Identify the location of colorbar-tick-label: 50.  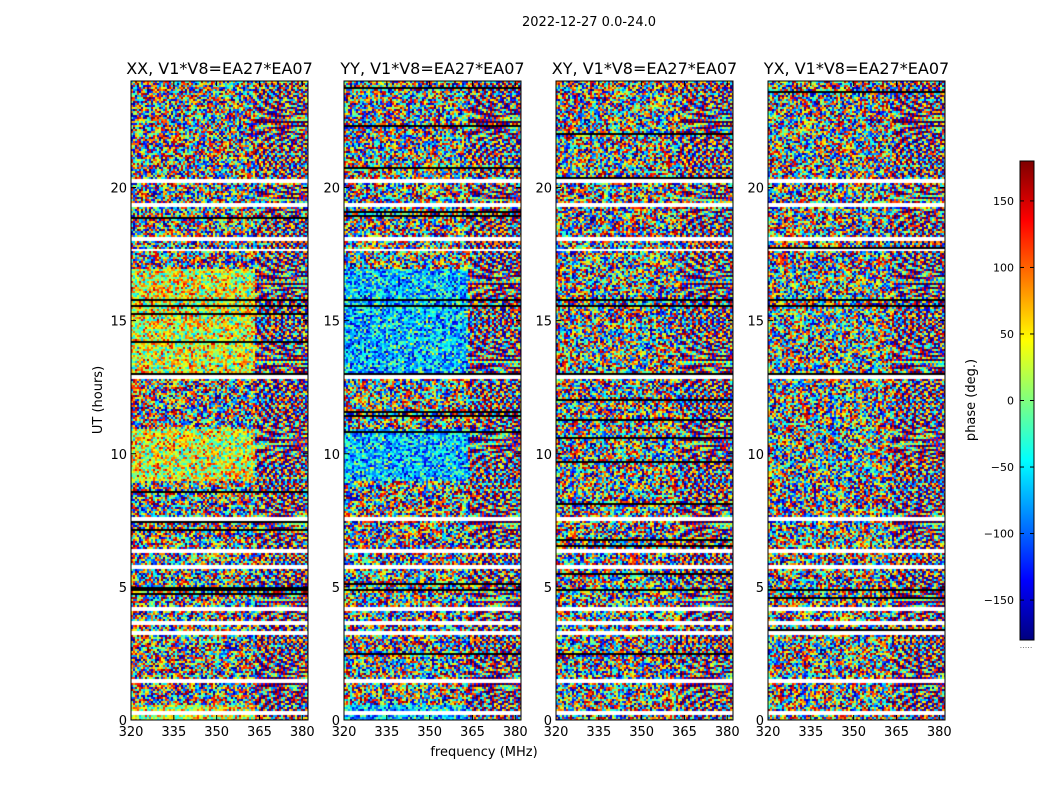
(1007, 334).